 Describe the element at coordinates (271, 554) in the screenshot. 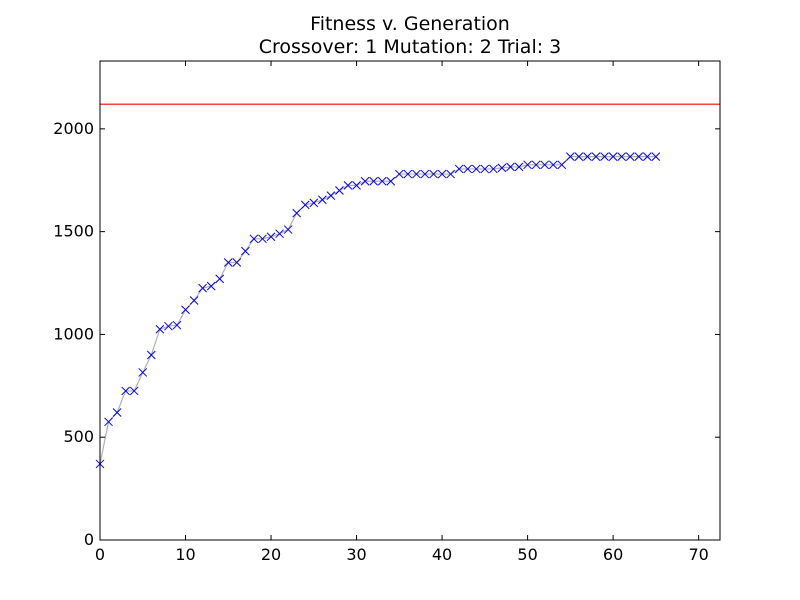

I see `x-tick-label: 20` at that location.